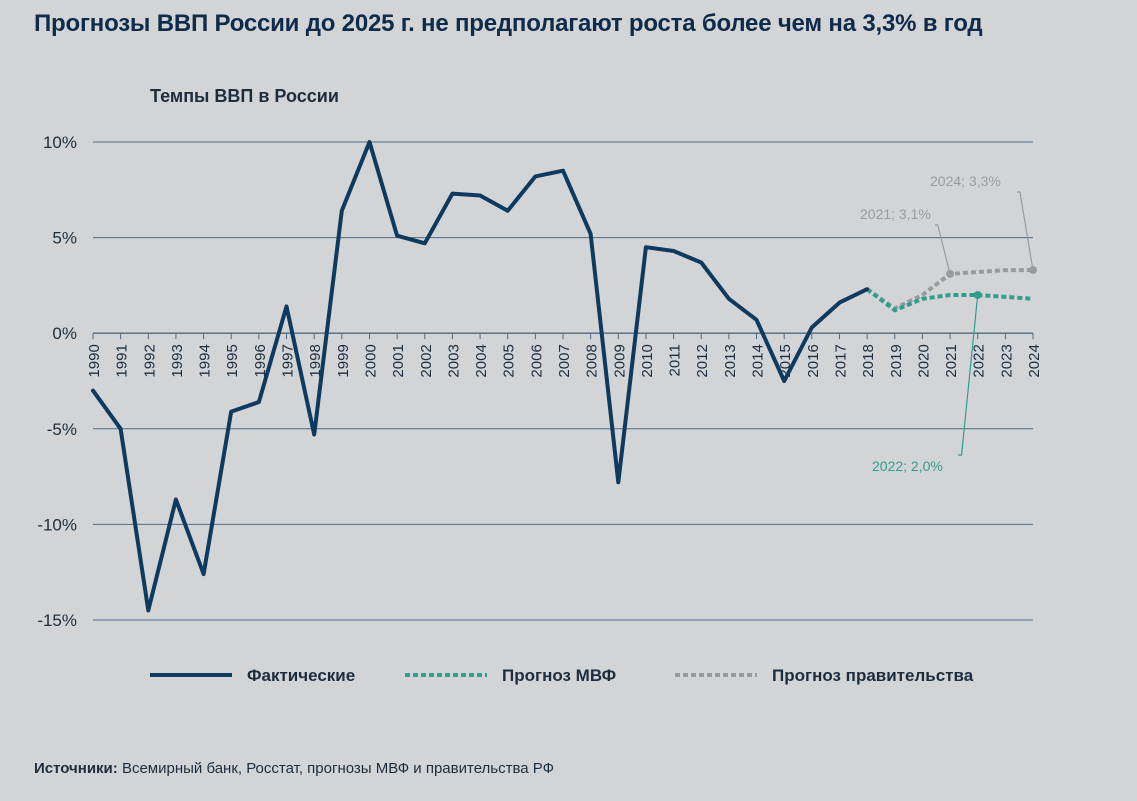 The image size is (1137, 801). I want to click on y-tick-label: -15%, so click(57, 620).